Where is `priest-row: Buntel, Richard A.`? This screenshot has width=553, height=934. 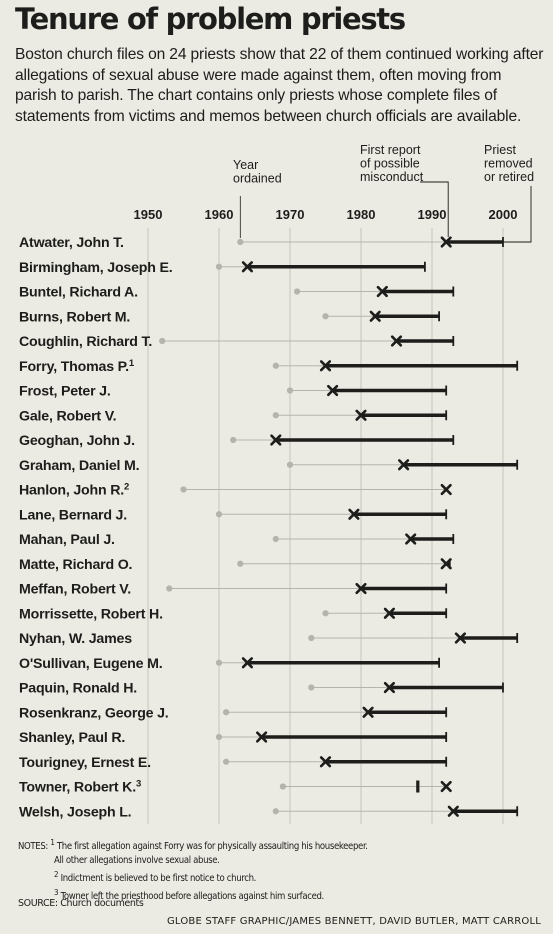
priest-row: Buntel, Richard A. is located at coordinates (237, 293).